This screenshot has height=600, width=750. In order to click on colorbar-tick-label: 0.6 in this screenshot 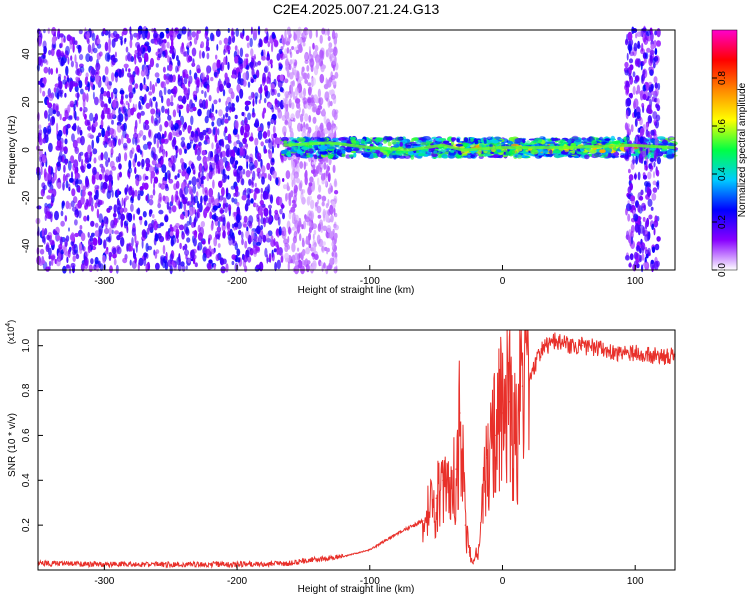, I will do `click(722, 126)`.